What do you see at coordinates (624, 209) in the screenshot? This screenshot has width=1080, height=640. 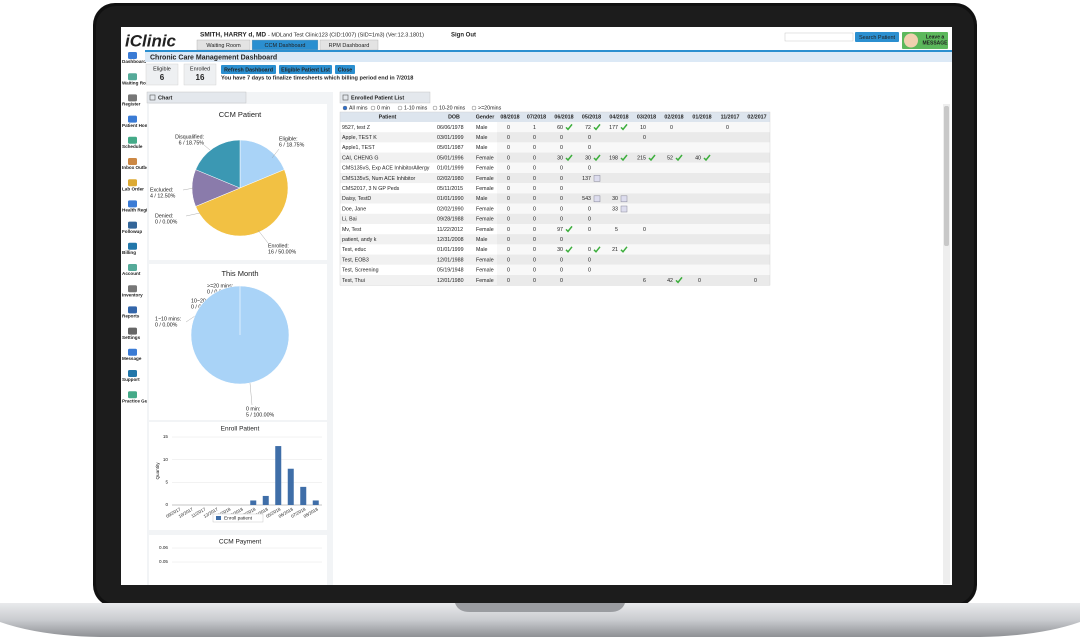 I see `note-icon` at bounding box center [624, 209].